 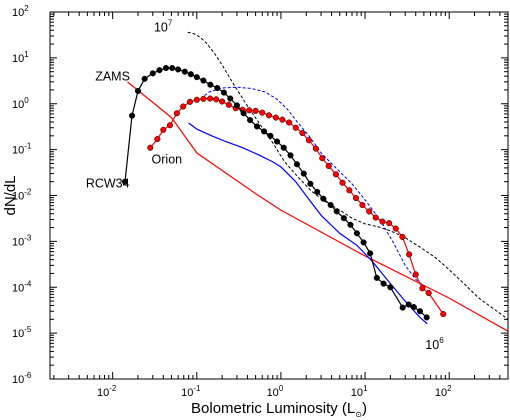 What do you see at coordinates (22, 286) in the screenshot?
I see `y-tick-label: 10⁻⁴` at bounding box center [22, 286].